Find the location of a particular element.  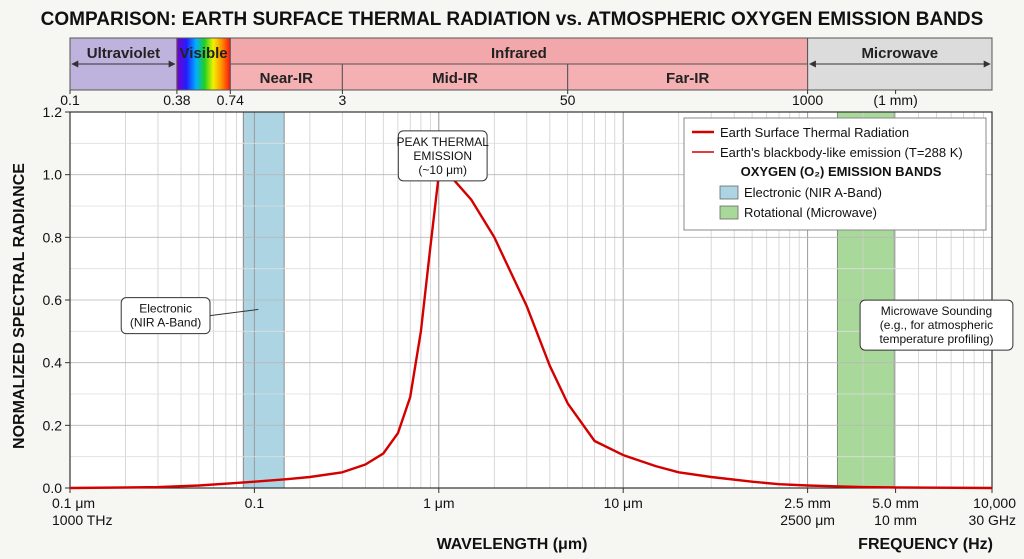

x-tick-label: 1 μm is located at coordinates (438, 503).